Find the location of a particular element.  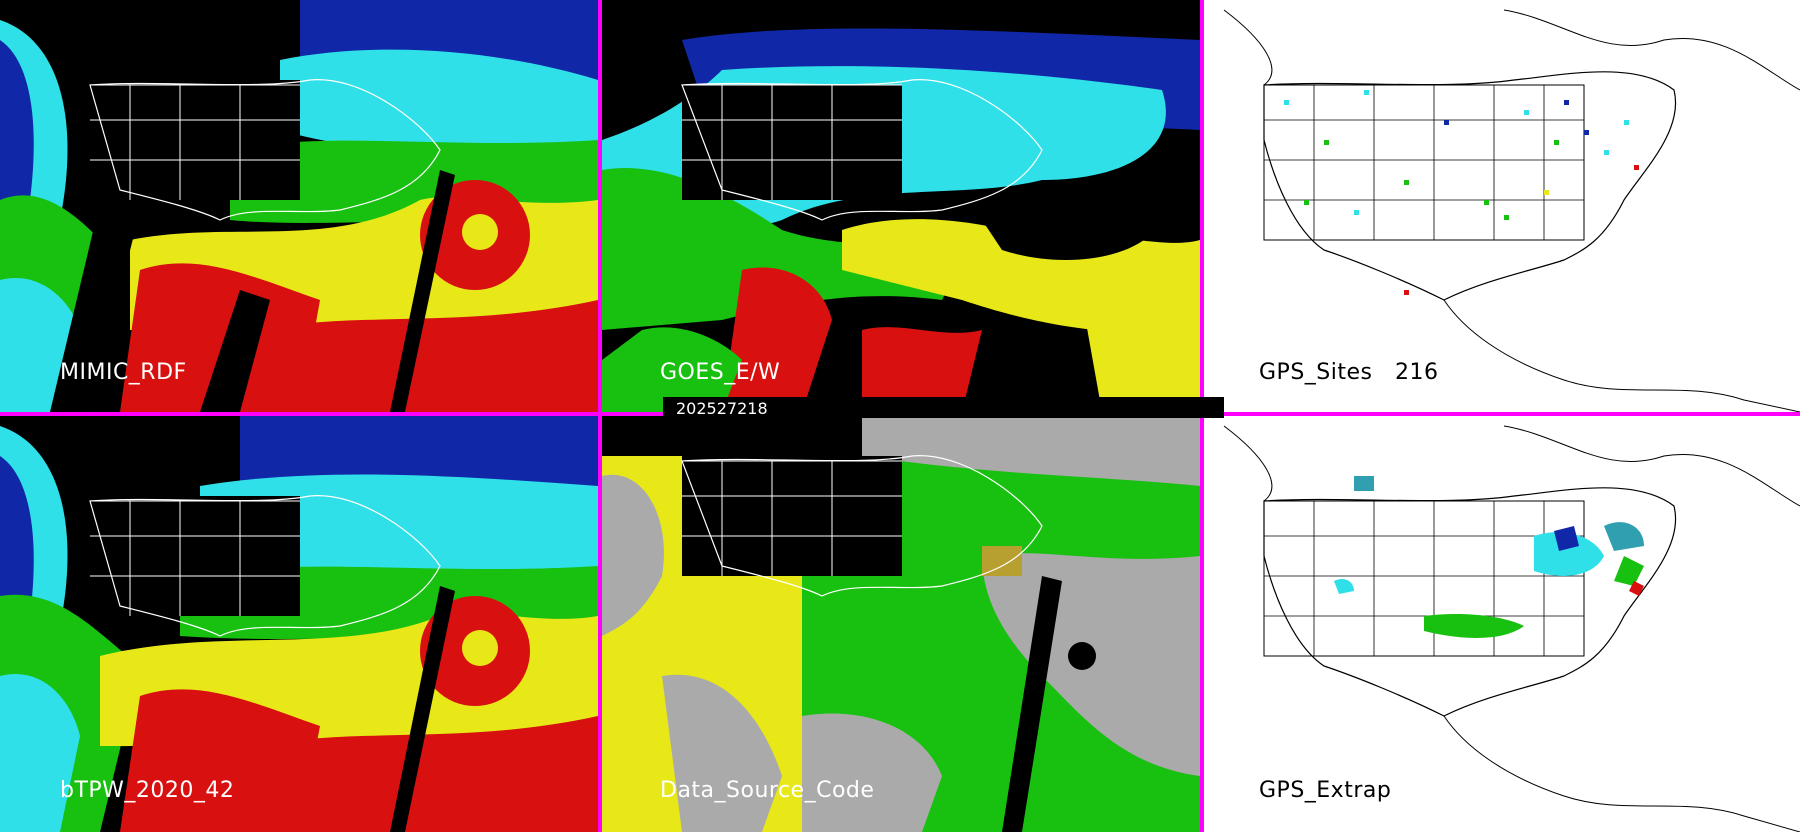

gps-site-count: 216 is located at coordinates (1416, 372).